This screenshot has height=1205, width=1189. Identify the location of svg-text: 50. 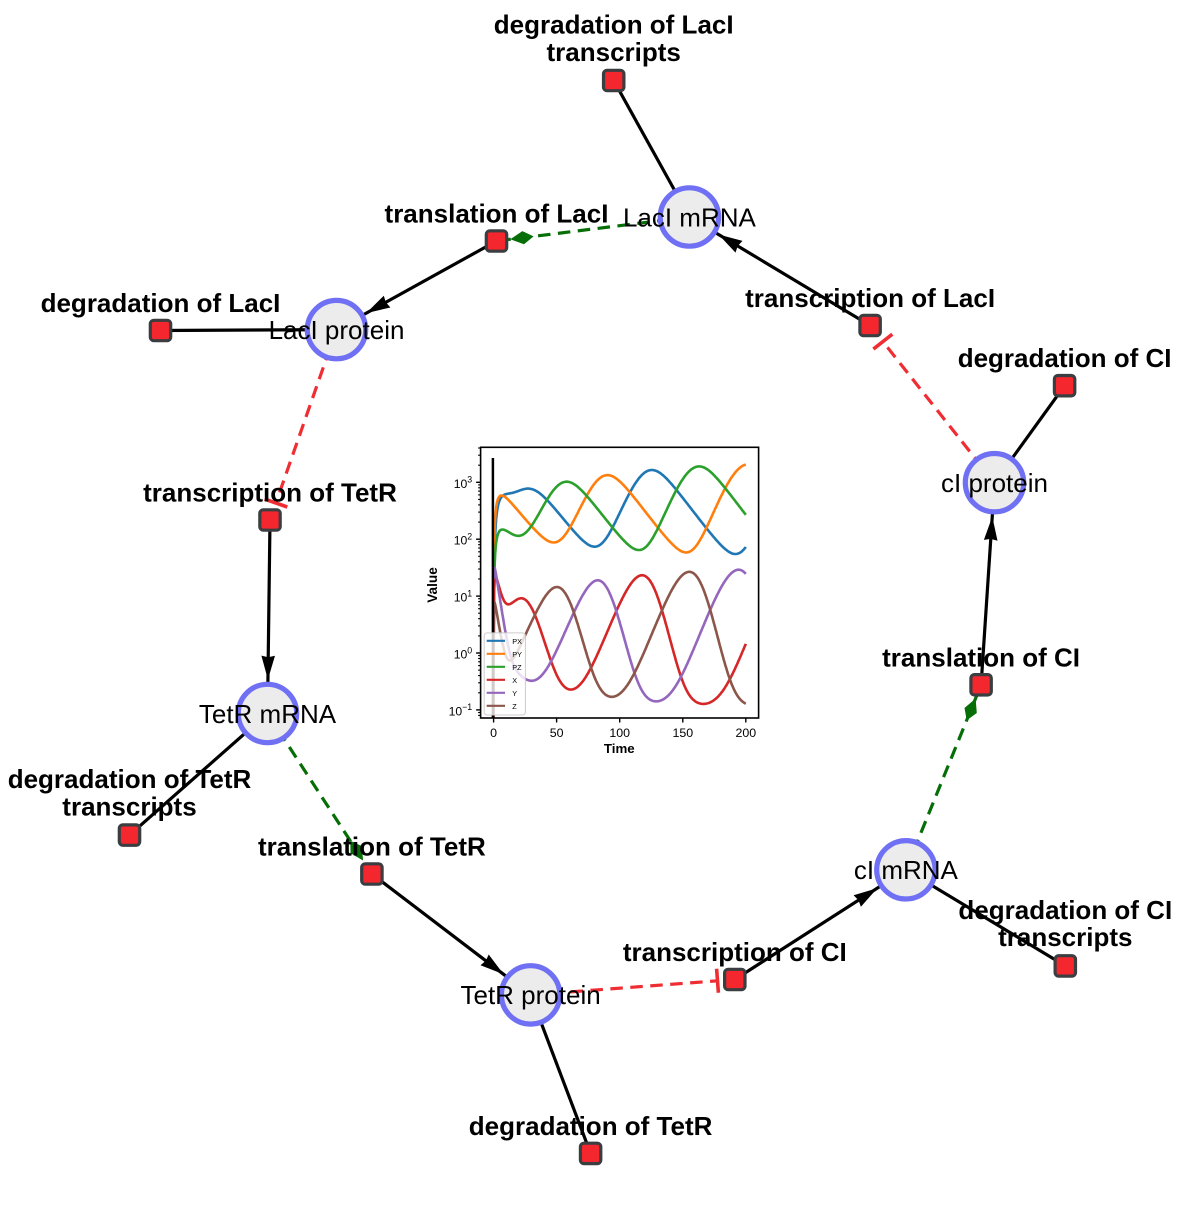
(557, 733).